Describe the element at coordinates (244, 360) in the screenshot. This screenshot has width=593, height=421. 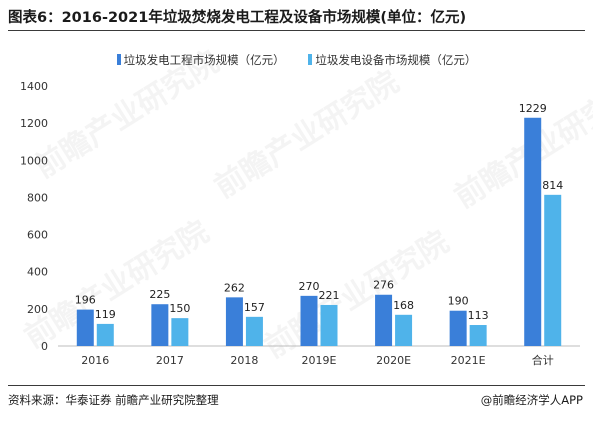
I see `x-tick-label: 2018` at that location.